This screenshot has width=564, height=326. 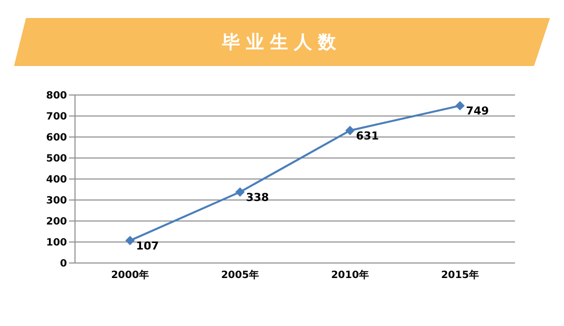 I want to click on y-tick-label: 800, so click(x=57, y=96).